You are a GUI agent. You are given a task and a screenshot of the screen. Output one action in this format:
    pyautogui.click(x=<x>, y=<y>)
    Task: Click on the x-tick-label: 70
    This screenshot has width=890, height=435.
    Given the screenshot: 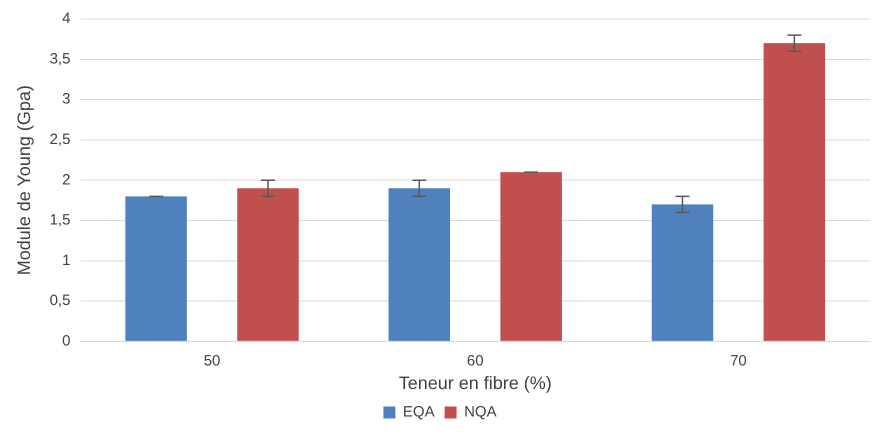 What is the action you would take?
    pyautogui.click(x=738, y=361)
    